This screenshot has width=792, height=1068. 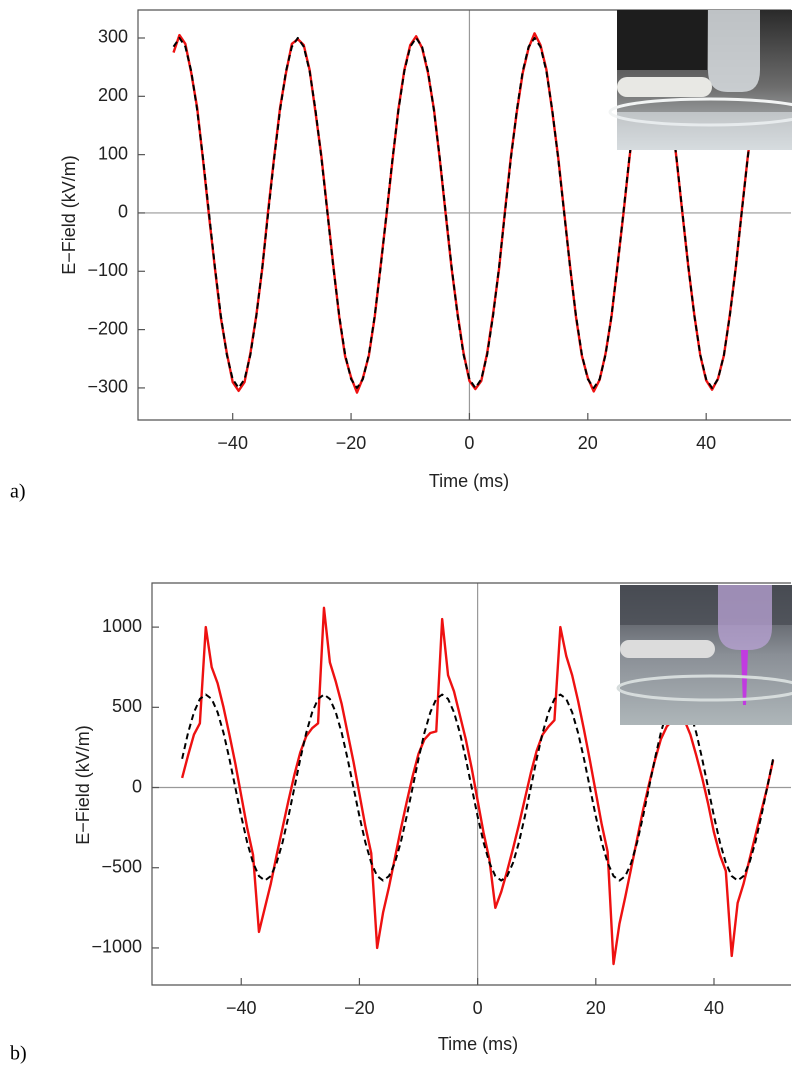 I want to click on inset-photo-b, so click(x=704, y=655).